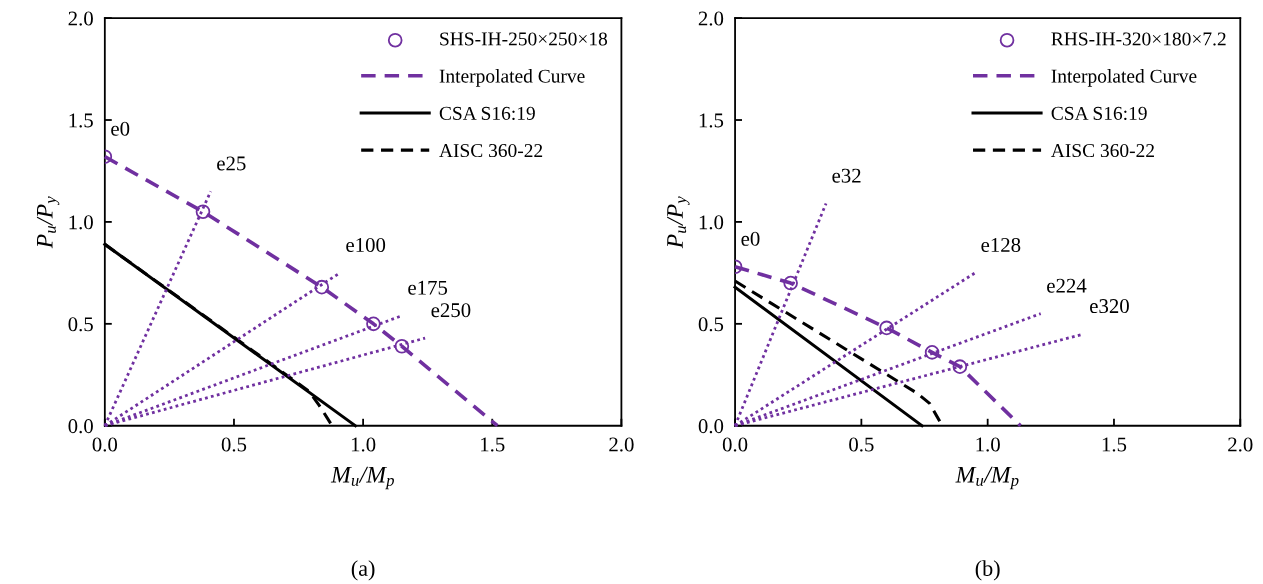  Describe the element at coordinates (1001, 244) in the screenshot. I see `annotation: e128` at that location.